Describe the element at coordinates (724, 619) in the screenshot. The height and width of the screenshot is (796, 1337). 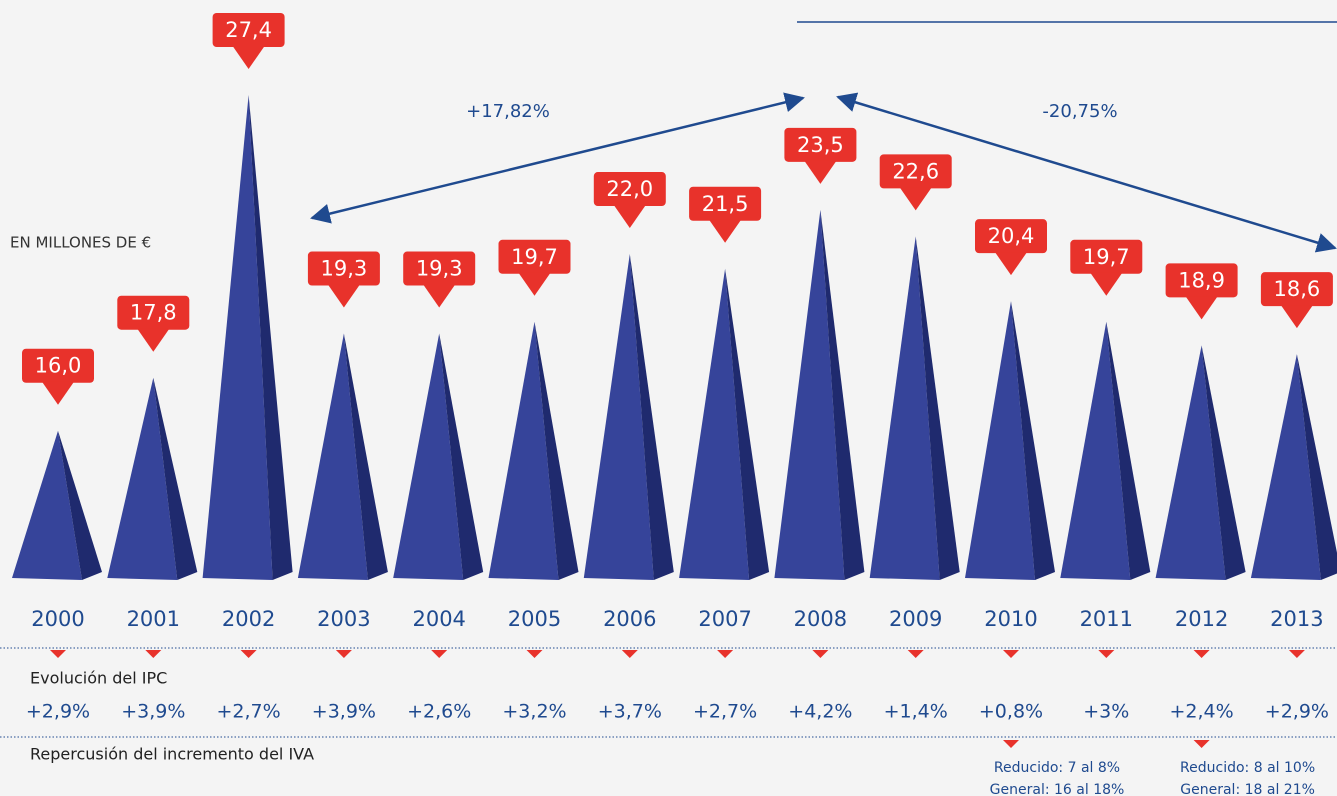
I see `x-tick-label: 2007` at that location.